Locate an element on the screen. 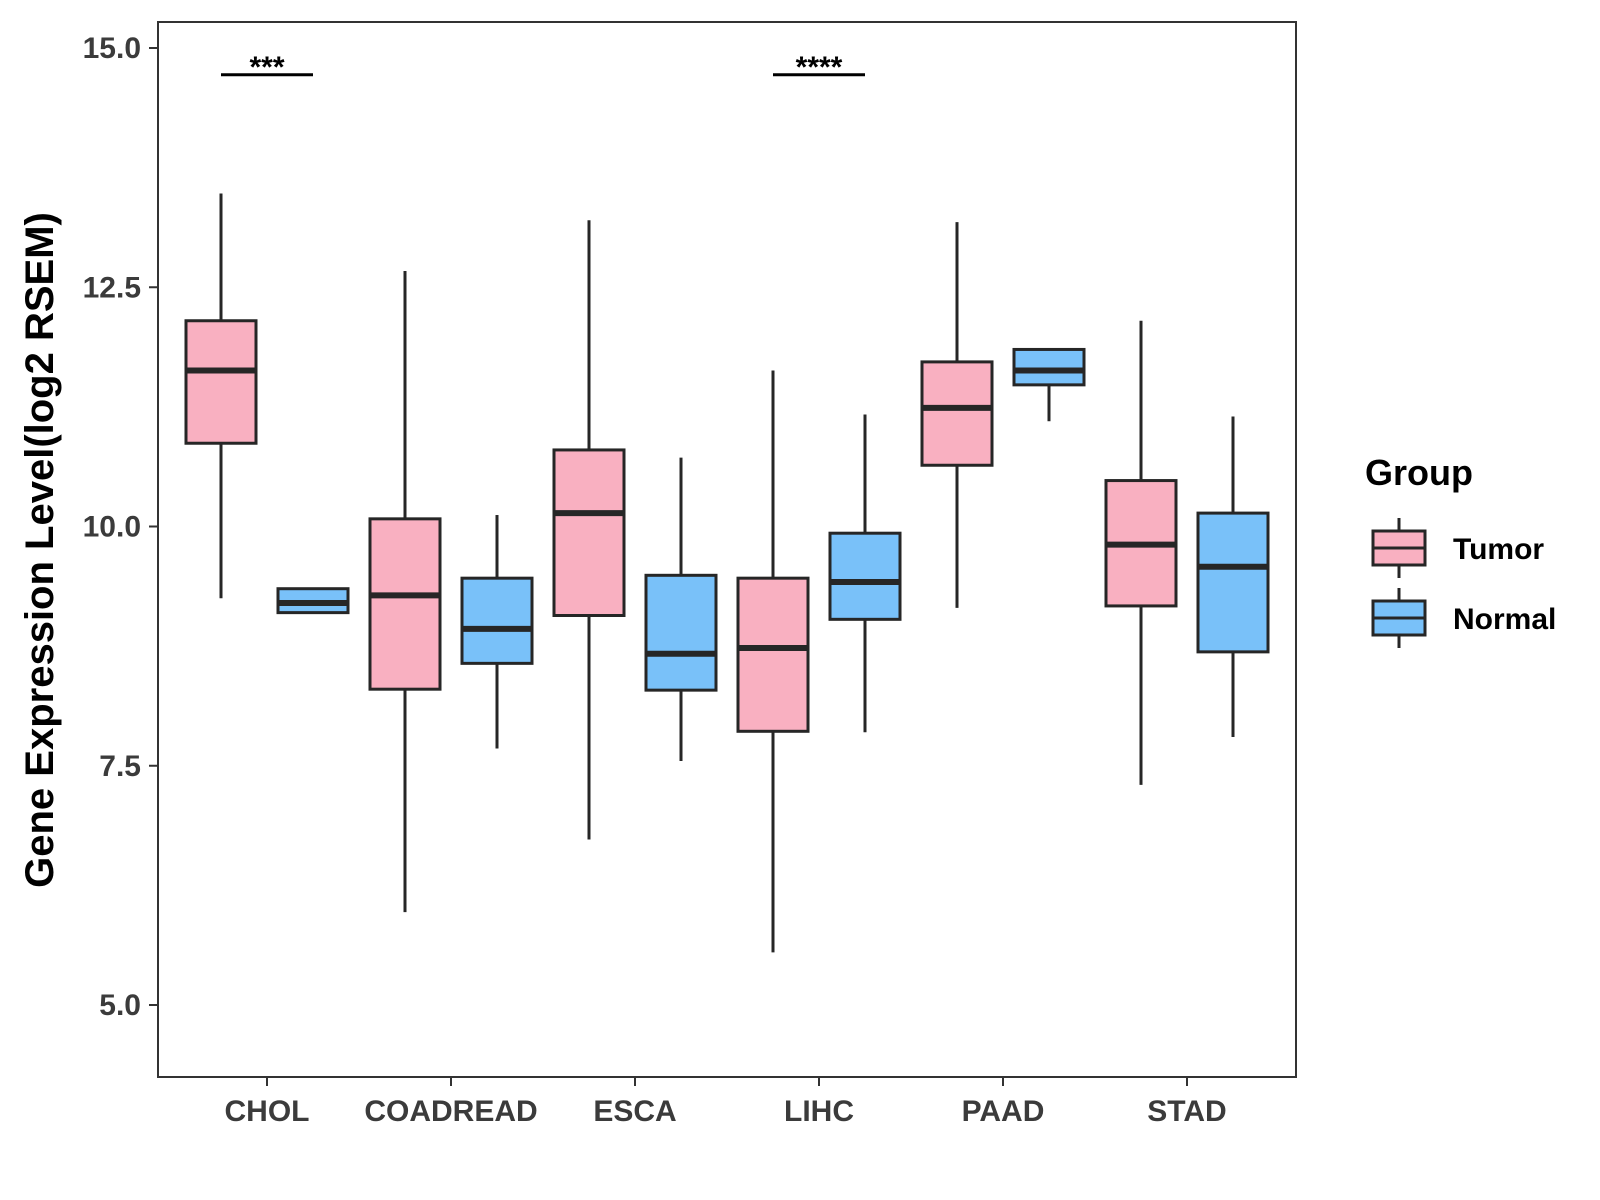  box-tumor-lihc is located at coordinates (773, 661).